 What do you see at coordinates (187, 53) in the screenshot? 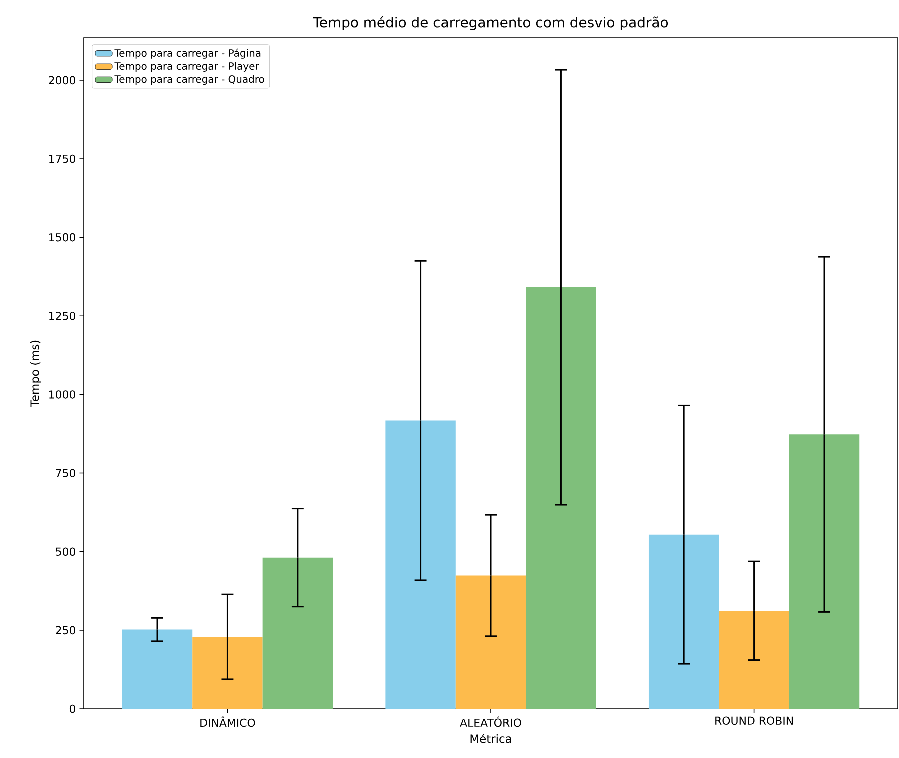
I see `legend-label: Tempo para carregar - Página` at bounding box center [187, 53].